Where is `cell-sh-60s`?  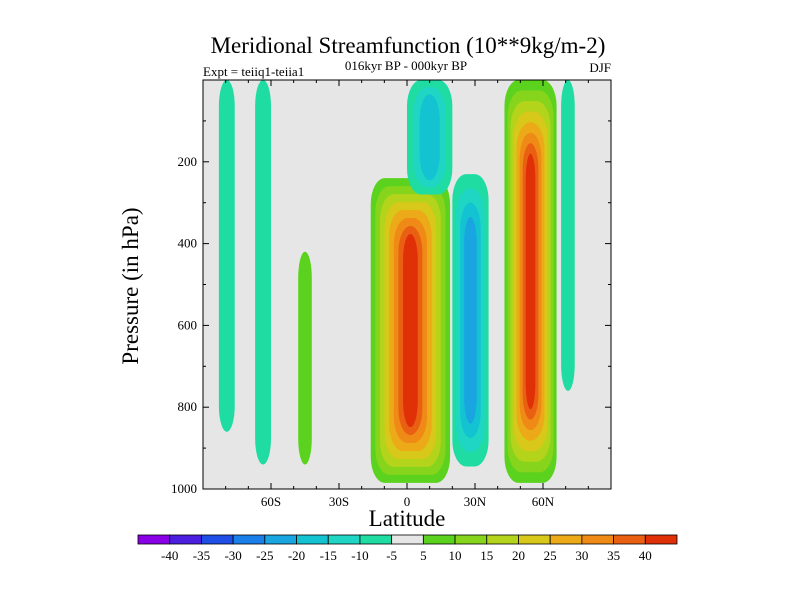
cell-sh-60s is located at coordinates (263, 272).